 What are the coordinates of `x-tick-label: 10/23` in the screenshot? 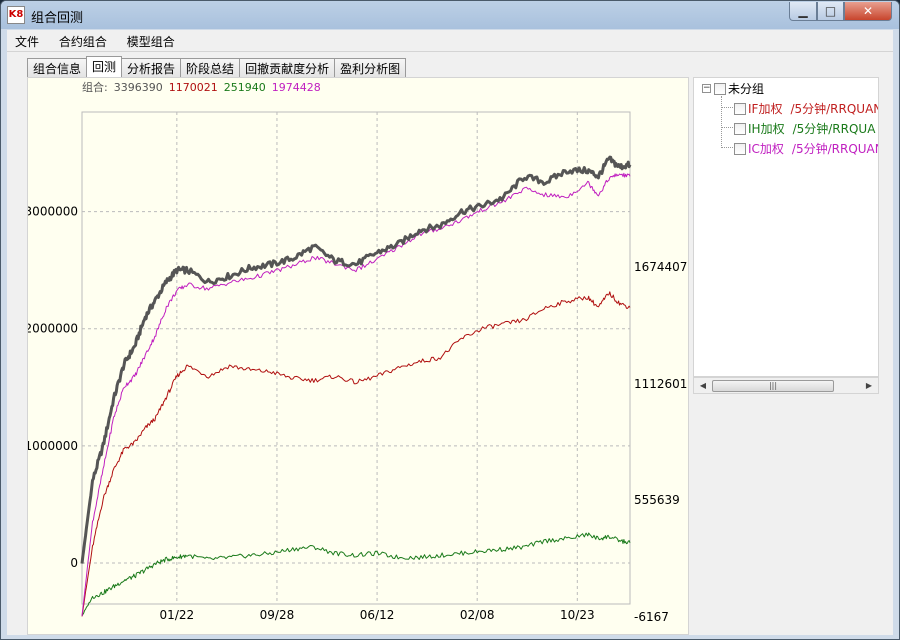 It's located at (577, 615).